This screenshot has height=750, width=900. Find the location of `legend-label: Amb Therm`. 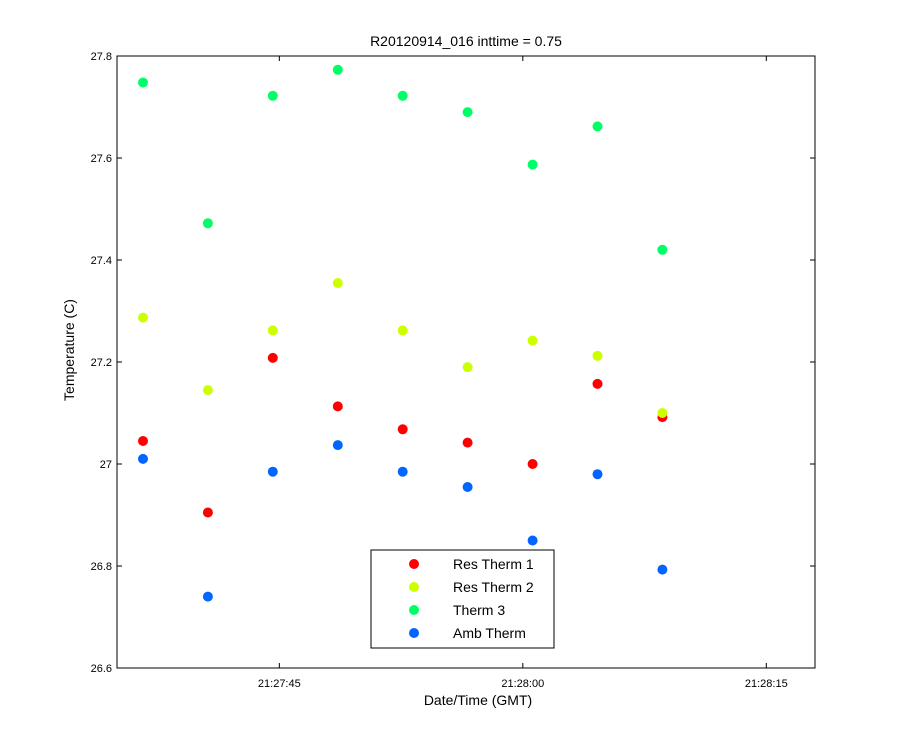

legend-label: Amb Therm is located at coordinates (489, 633).